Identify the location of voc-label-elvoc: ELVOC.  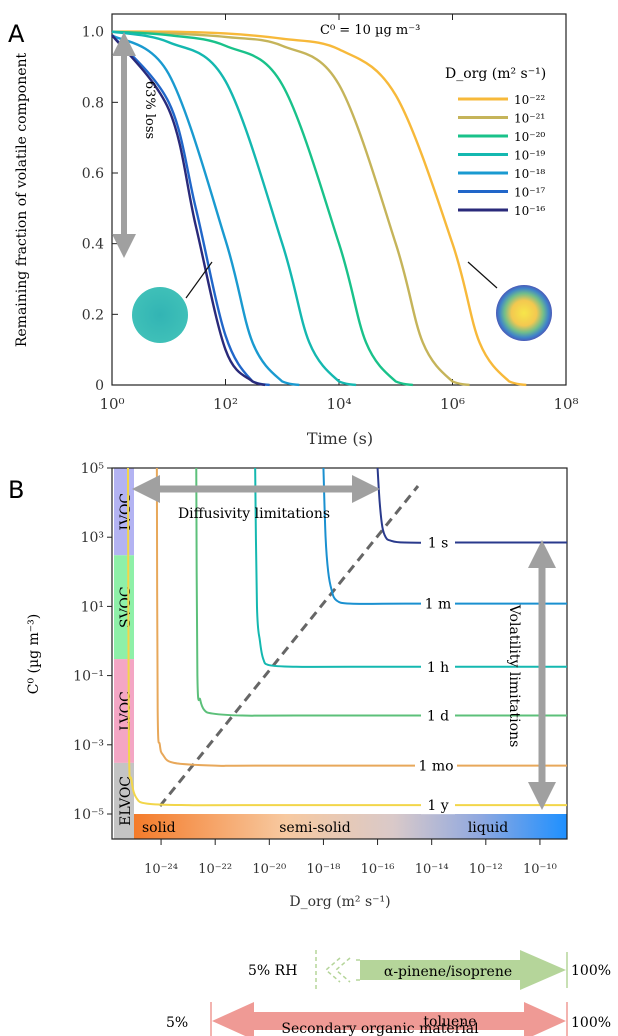
(126, 801).